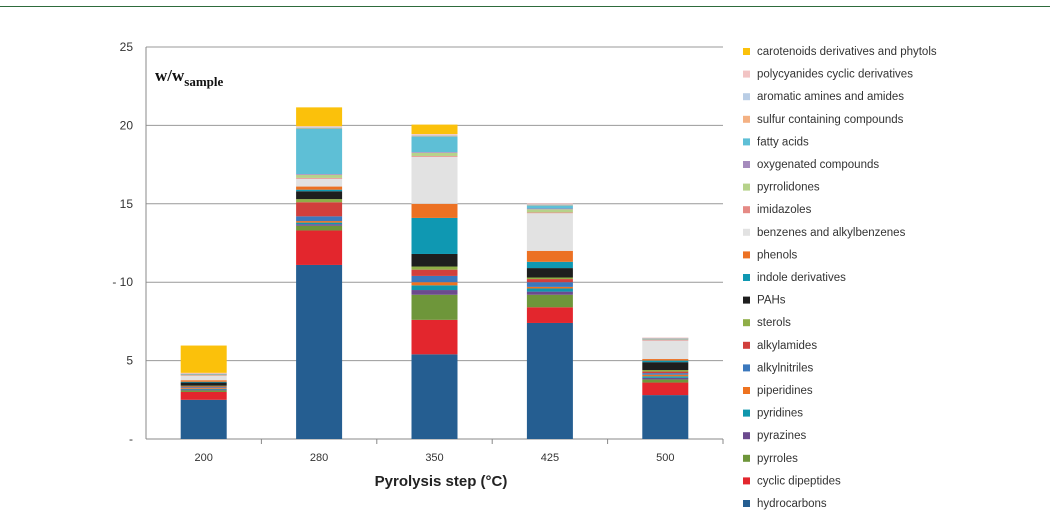  Describe the element at coordinates (777, 255) in the screenshot. I see `legend-label: phenols` at that location.